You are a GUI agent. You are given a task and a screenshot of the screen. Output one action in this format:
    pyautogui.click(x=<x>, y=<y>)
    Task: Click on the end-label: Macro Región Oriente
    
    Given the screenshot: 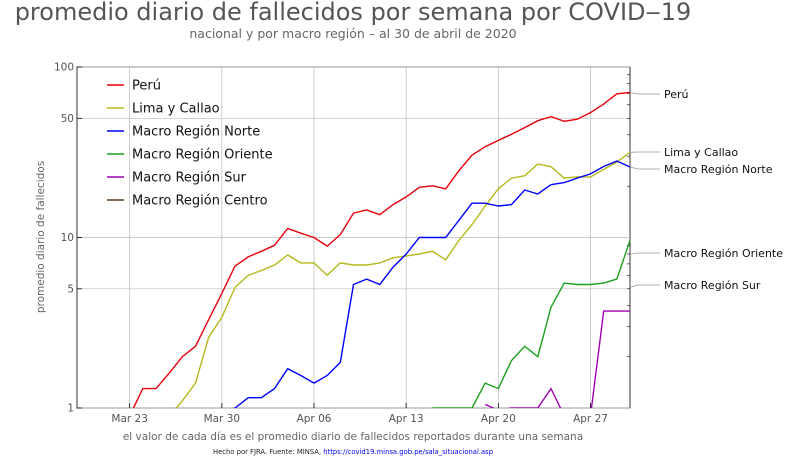 What is the action you would take?
    pyautogui.click(x=723, y=253)
    